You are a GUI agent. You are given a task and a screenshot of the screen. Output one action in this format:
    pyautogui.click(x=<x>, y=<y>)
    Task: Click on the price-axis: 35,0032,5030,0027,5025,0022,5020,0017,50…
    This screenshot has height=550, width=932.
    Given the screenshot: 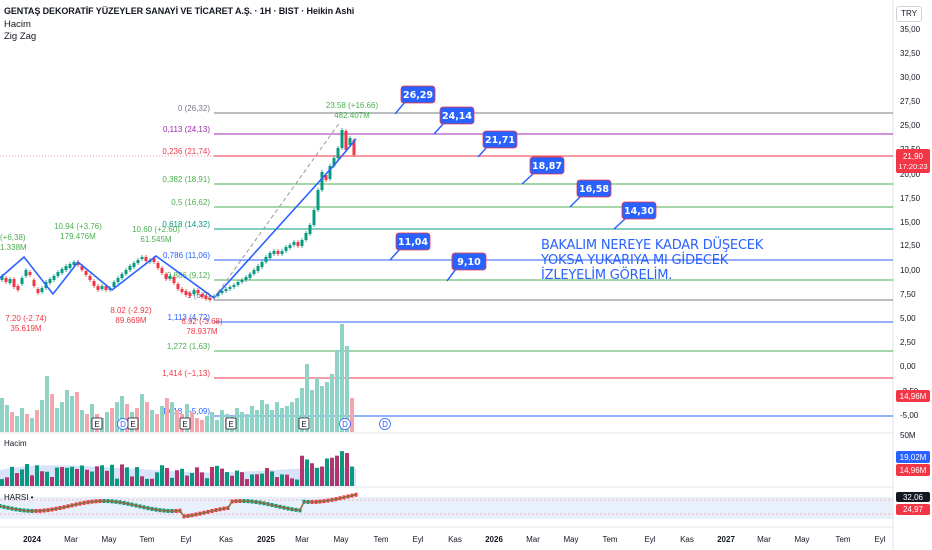 What is the action you would take?
    pyautogui.click(x=910, y=222)
    